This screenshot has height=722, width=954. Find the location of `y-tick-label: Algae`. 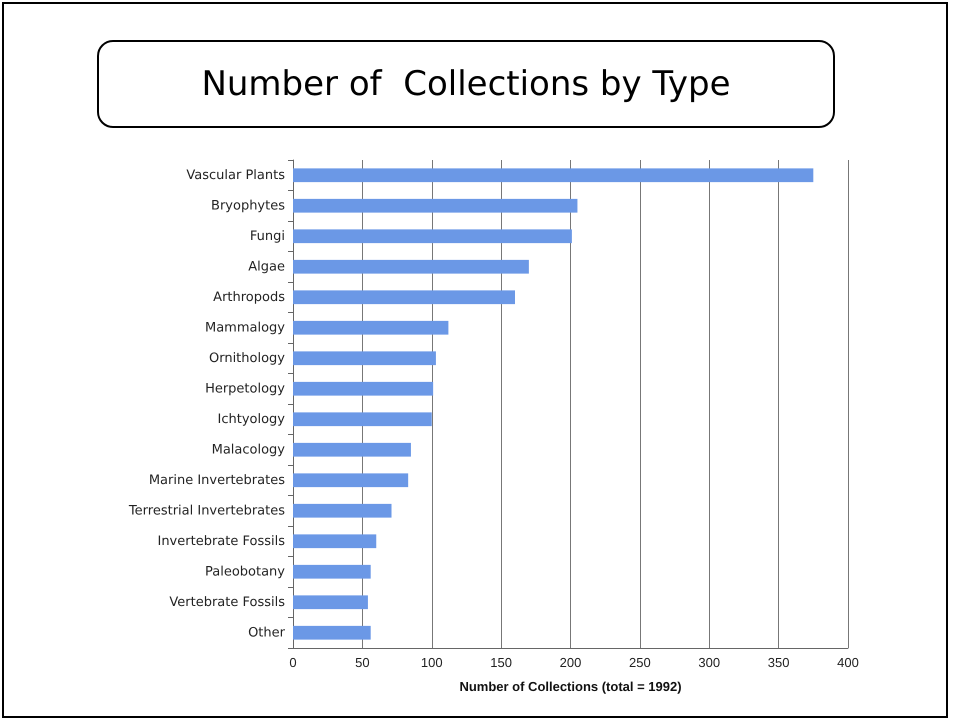

y-tick-label: Algae is located at coordinates (266, 266).